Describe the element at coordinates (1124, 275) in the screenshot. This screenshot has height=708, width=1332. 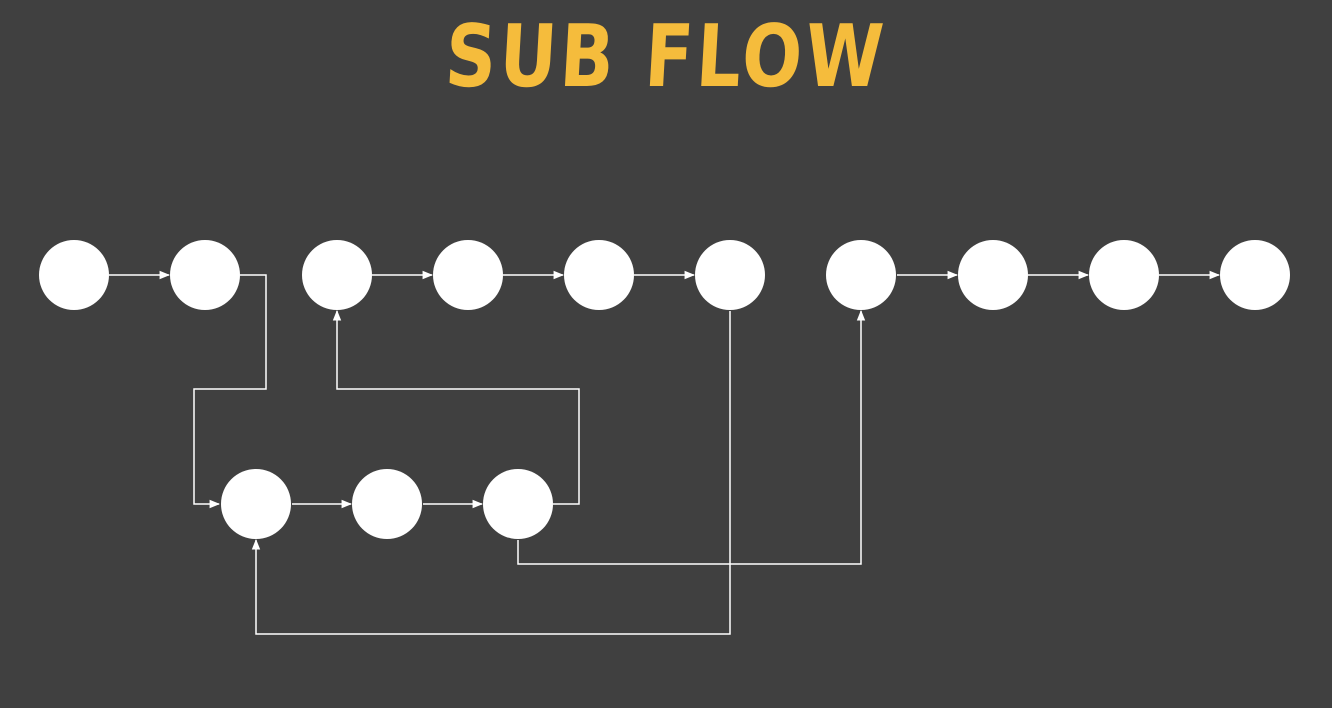
I see `node-m9` at that location.